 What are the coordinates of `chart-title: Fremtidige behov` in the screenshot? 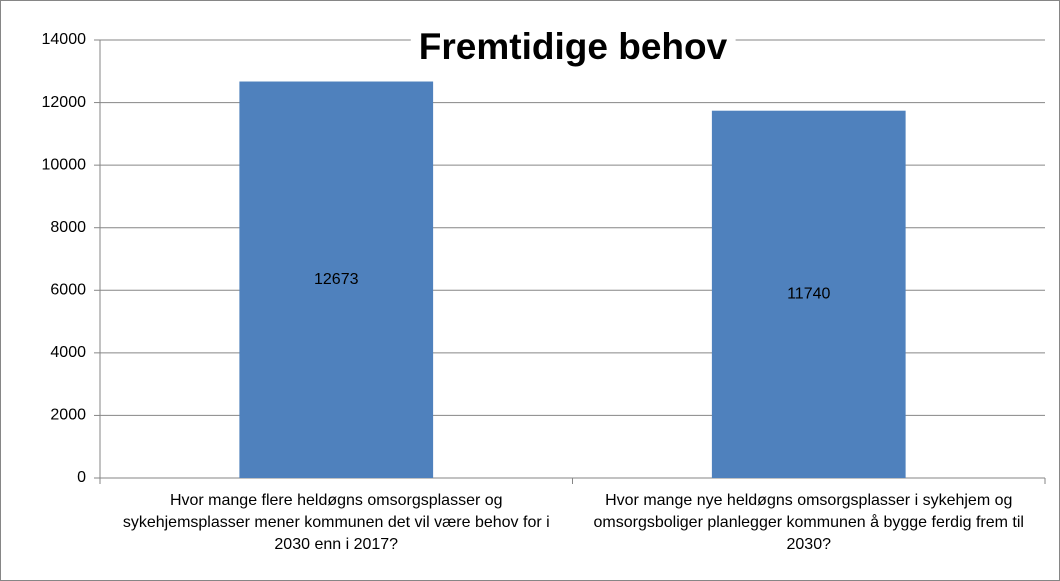 It's located at (573, 46).